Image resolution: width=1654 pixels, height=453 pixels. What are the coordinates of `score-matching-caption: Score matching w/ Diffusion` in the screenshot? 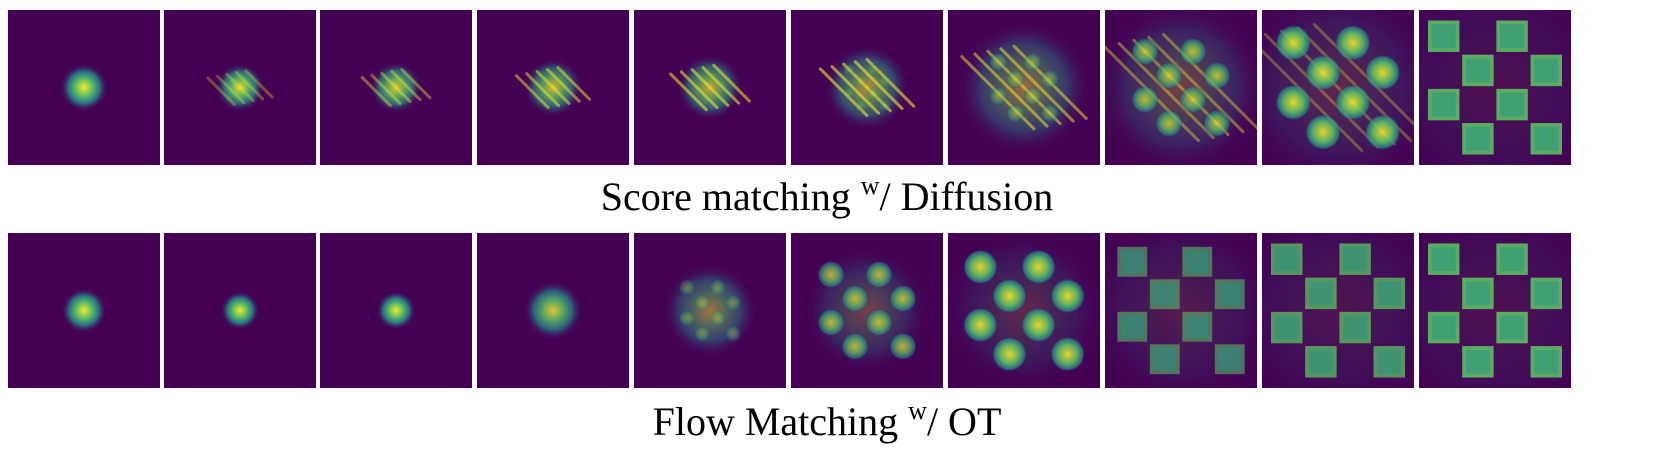 It's located at (827, 198).